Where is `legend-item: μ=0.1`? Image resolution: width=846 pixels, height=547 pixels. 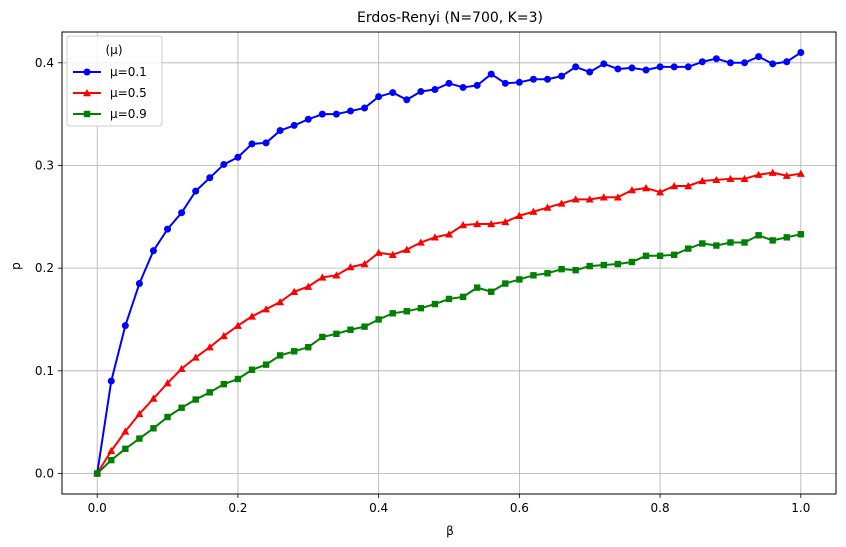
legend-item: μ=0.1 is located at coordinates (110, 72).